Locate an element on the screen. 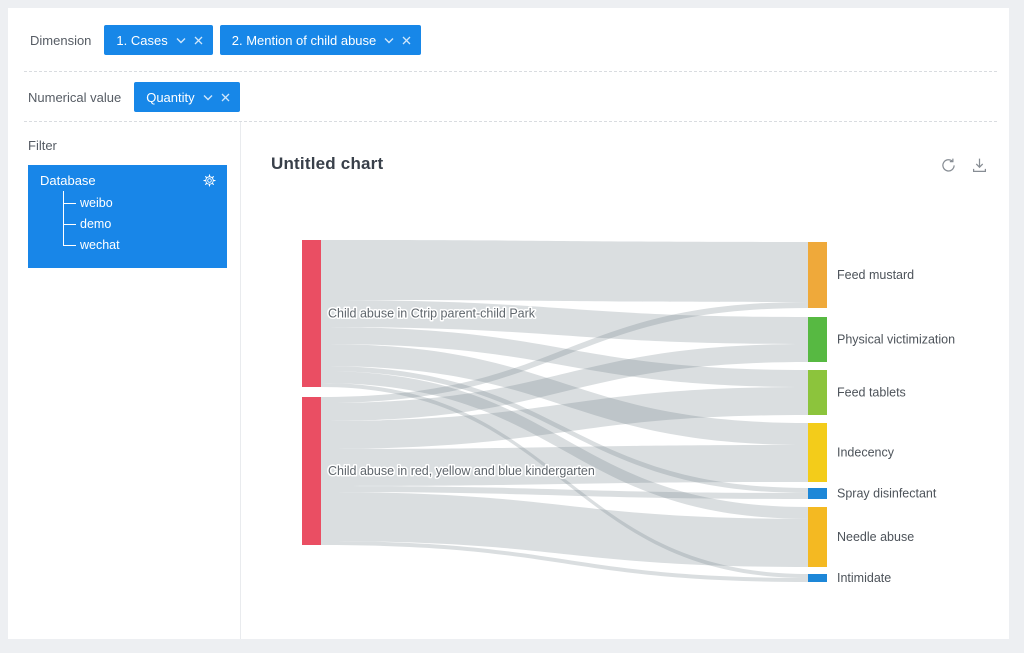 The image size is (1024, 653). numeric-value-row: Numerical value Quantity is located at coordinates (508, 97).